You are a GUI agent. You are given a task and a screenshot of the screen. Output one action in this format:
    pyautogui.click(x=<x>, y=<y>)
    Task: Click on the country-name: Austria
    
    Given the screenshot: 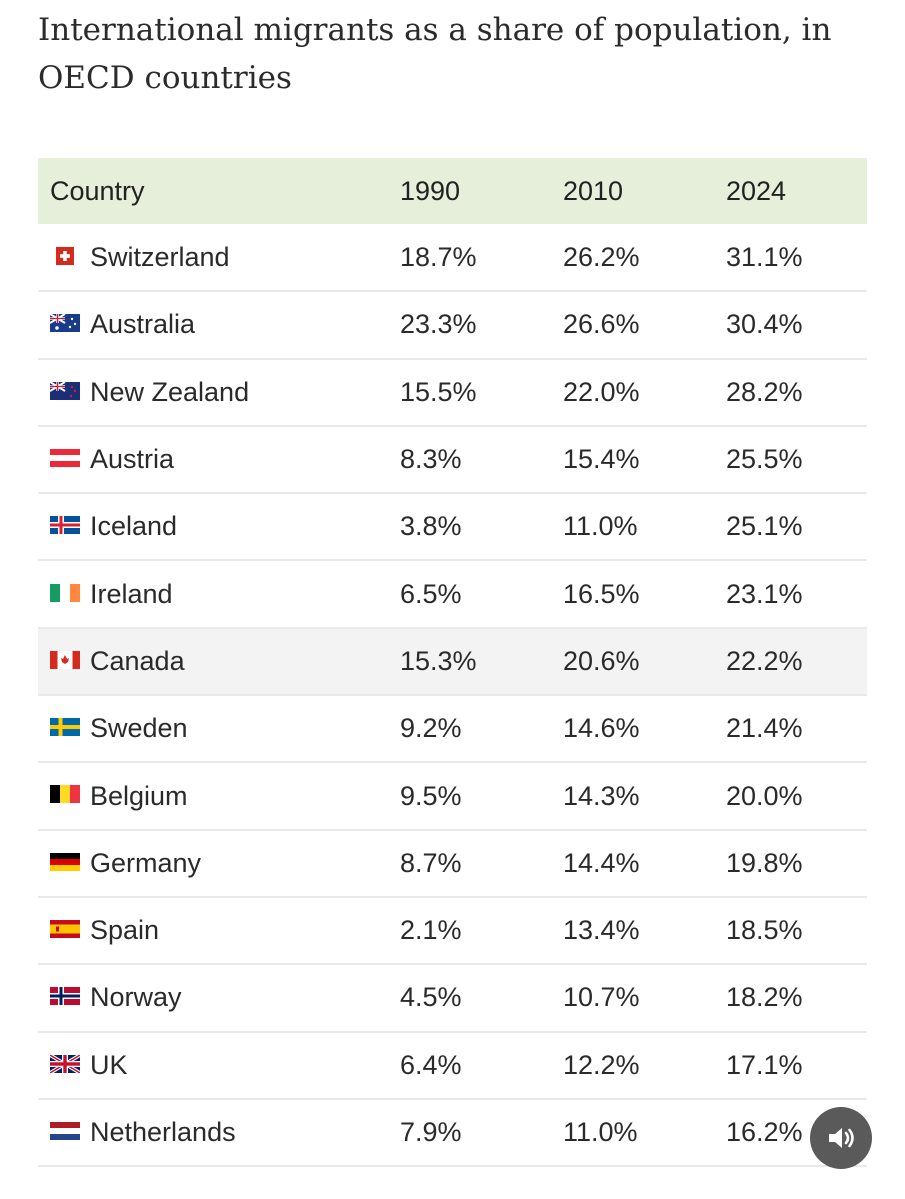 What is the action you would take?
    pyautogui.click(x=132, y=459)
    